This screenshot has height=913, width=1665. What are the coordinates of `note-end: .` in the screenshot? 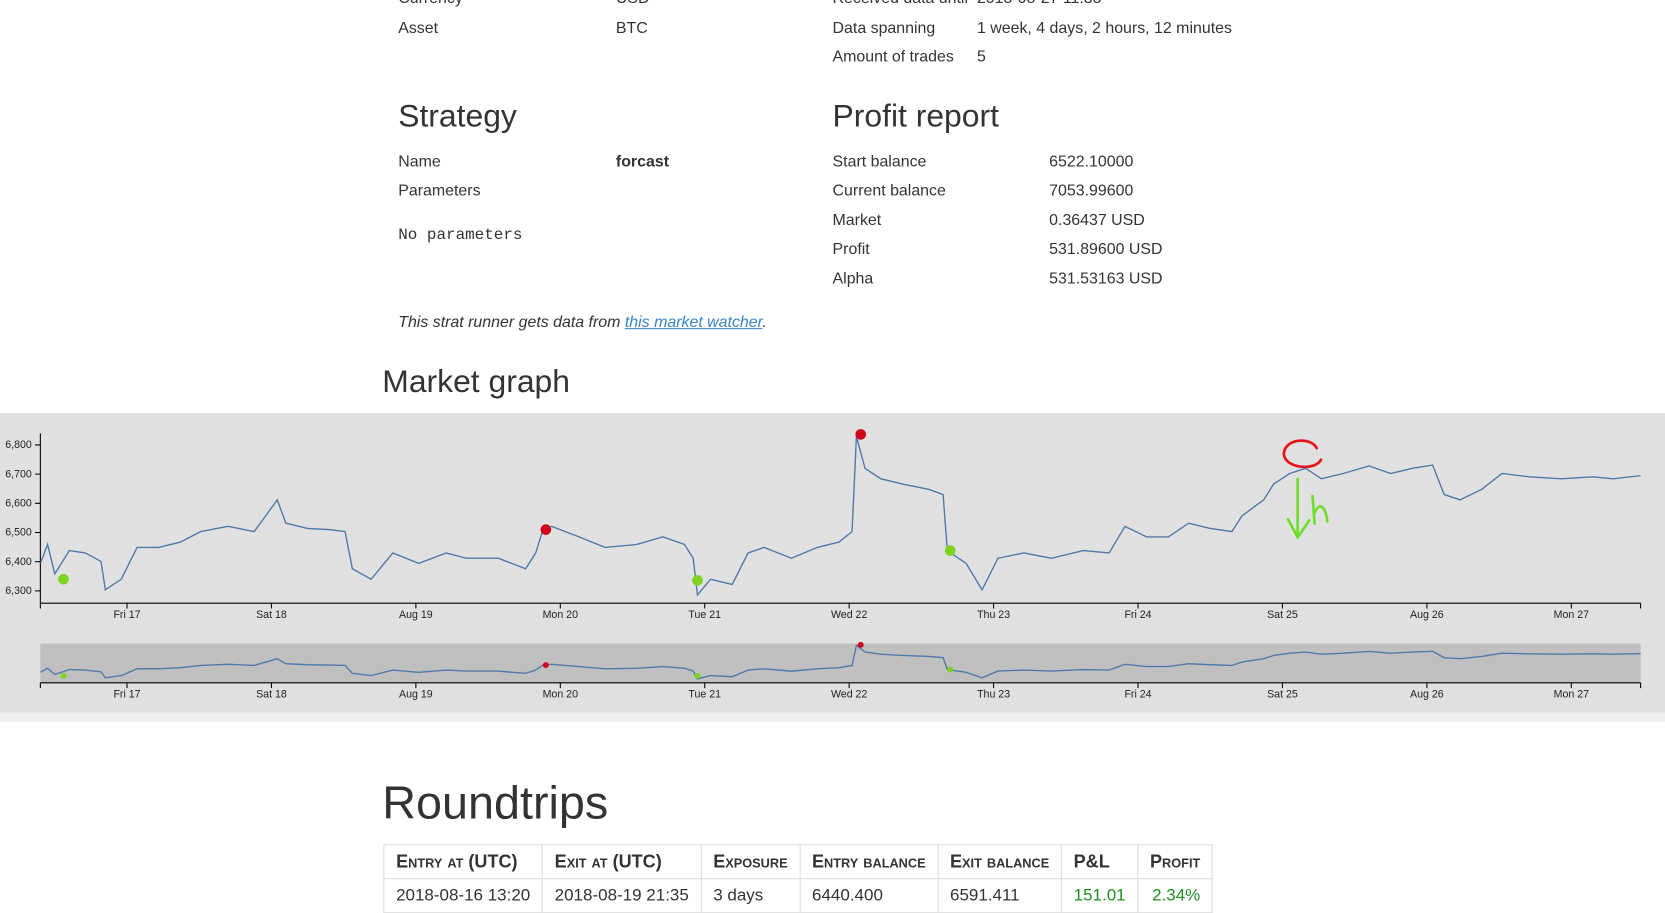 It's located at (764, 322).